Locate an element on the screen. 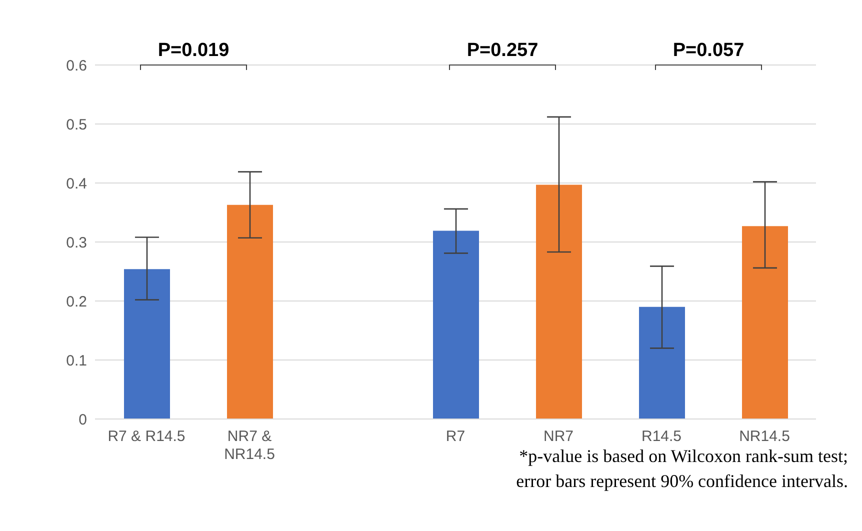 The image size is (862, 531). x-tick-label: R7 & R14.5 is located at coordinates (147, 436).